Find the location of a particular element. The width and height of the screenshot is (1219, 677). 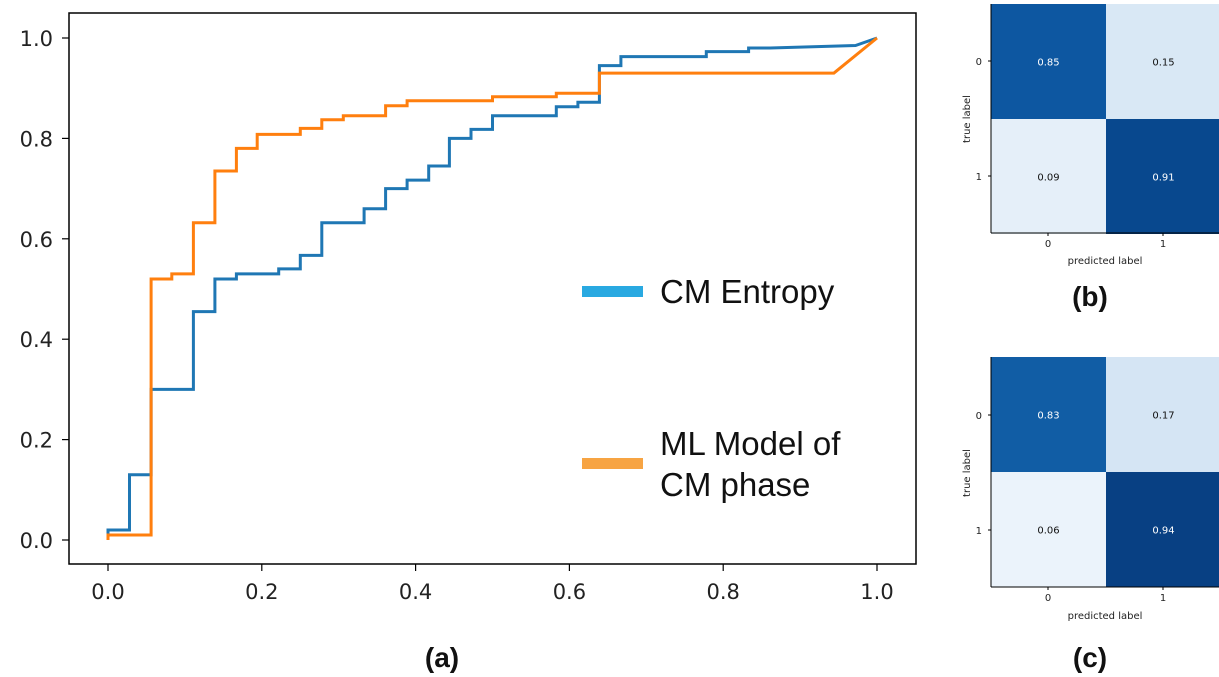

matrix-cells: 0.83 0.17 0.06 0.94 is located at coordinates (1105, 472).